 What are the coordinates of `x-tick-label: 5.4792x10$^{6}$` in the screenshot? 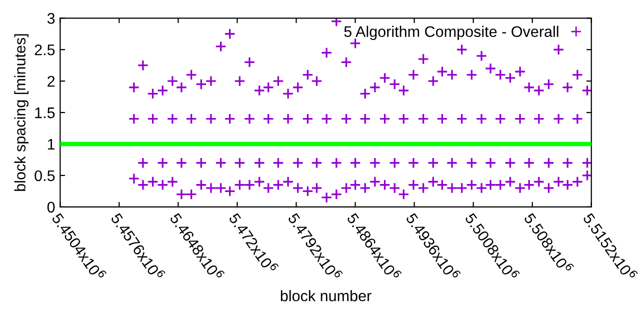 It's located at (316, 246).